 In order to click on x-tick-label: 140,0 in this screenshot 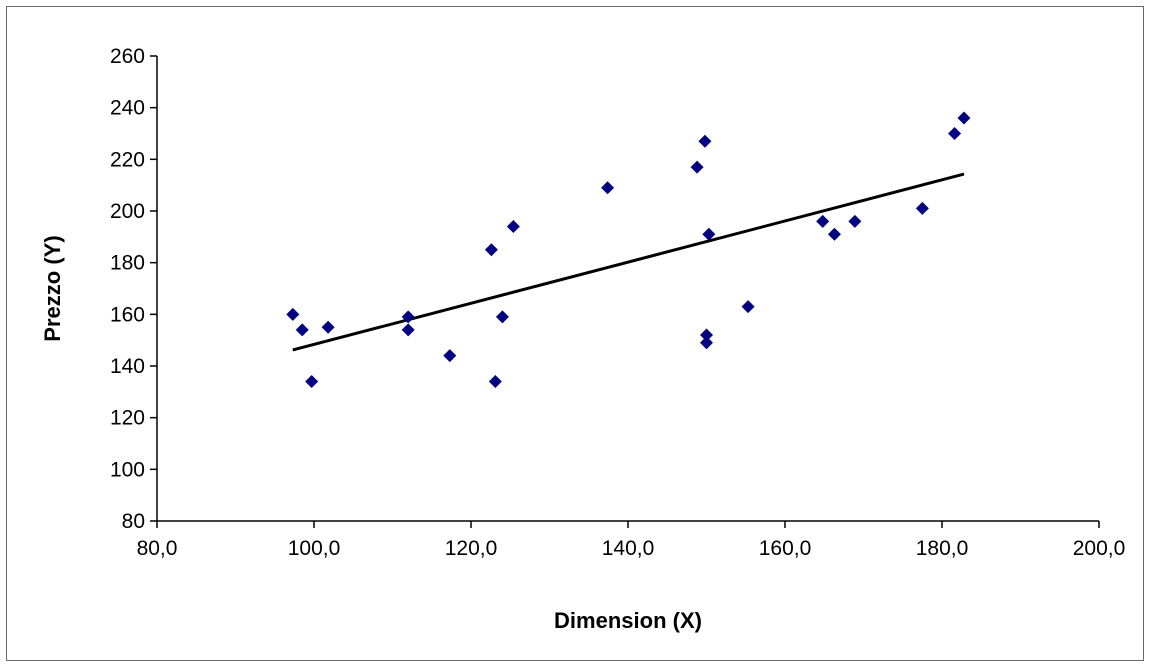, I will do `click(628, 548)`.